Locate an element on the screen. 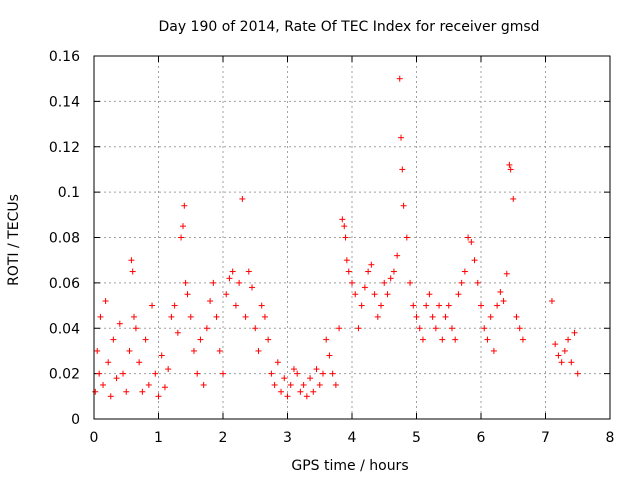 The width and height of the screenshot is (640, 480). x-tick-label: 3 is located at coordinates (287, 438).